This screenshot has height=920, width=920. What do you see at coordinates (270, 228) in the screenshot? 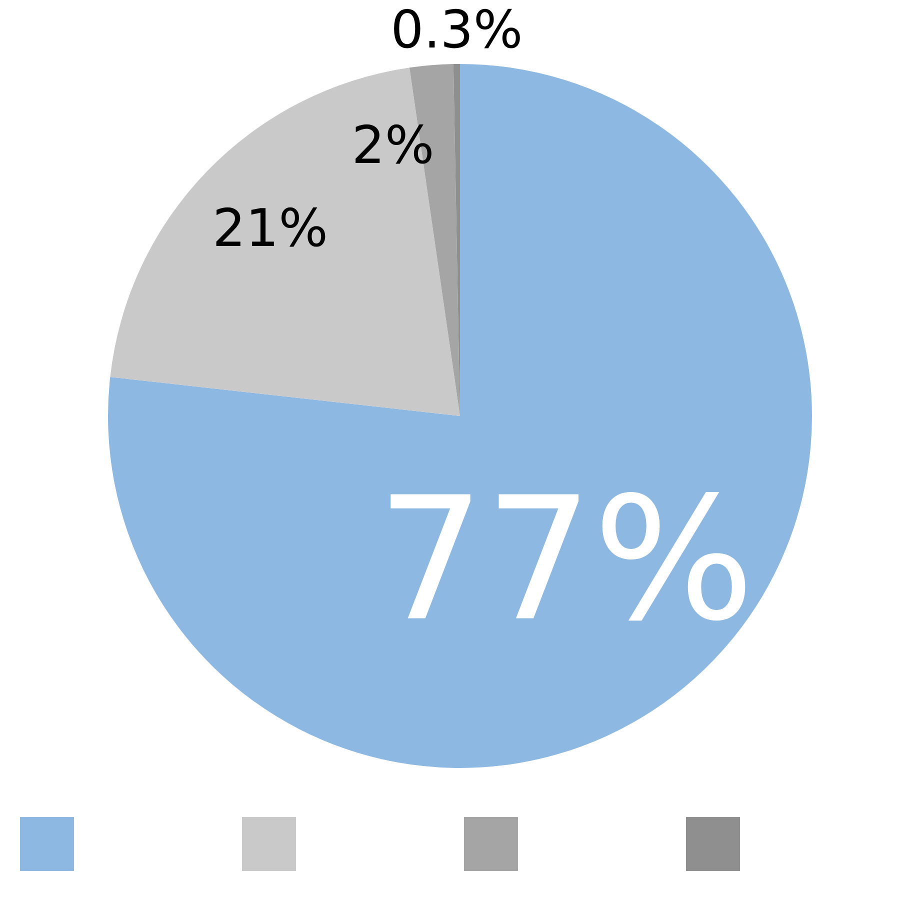
I see `data-label: 21%` at bounding box center [270, 228].